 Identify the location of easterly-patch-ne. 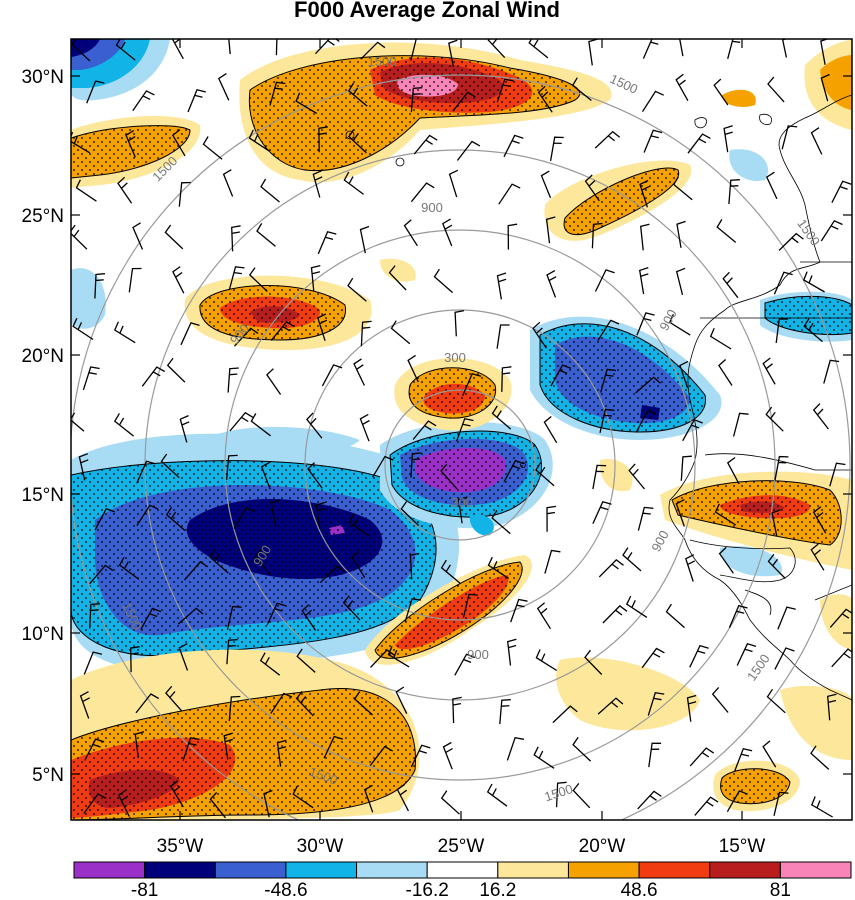
(806, 316).